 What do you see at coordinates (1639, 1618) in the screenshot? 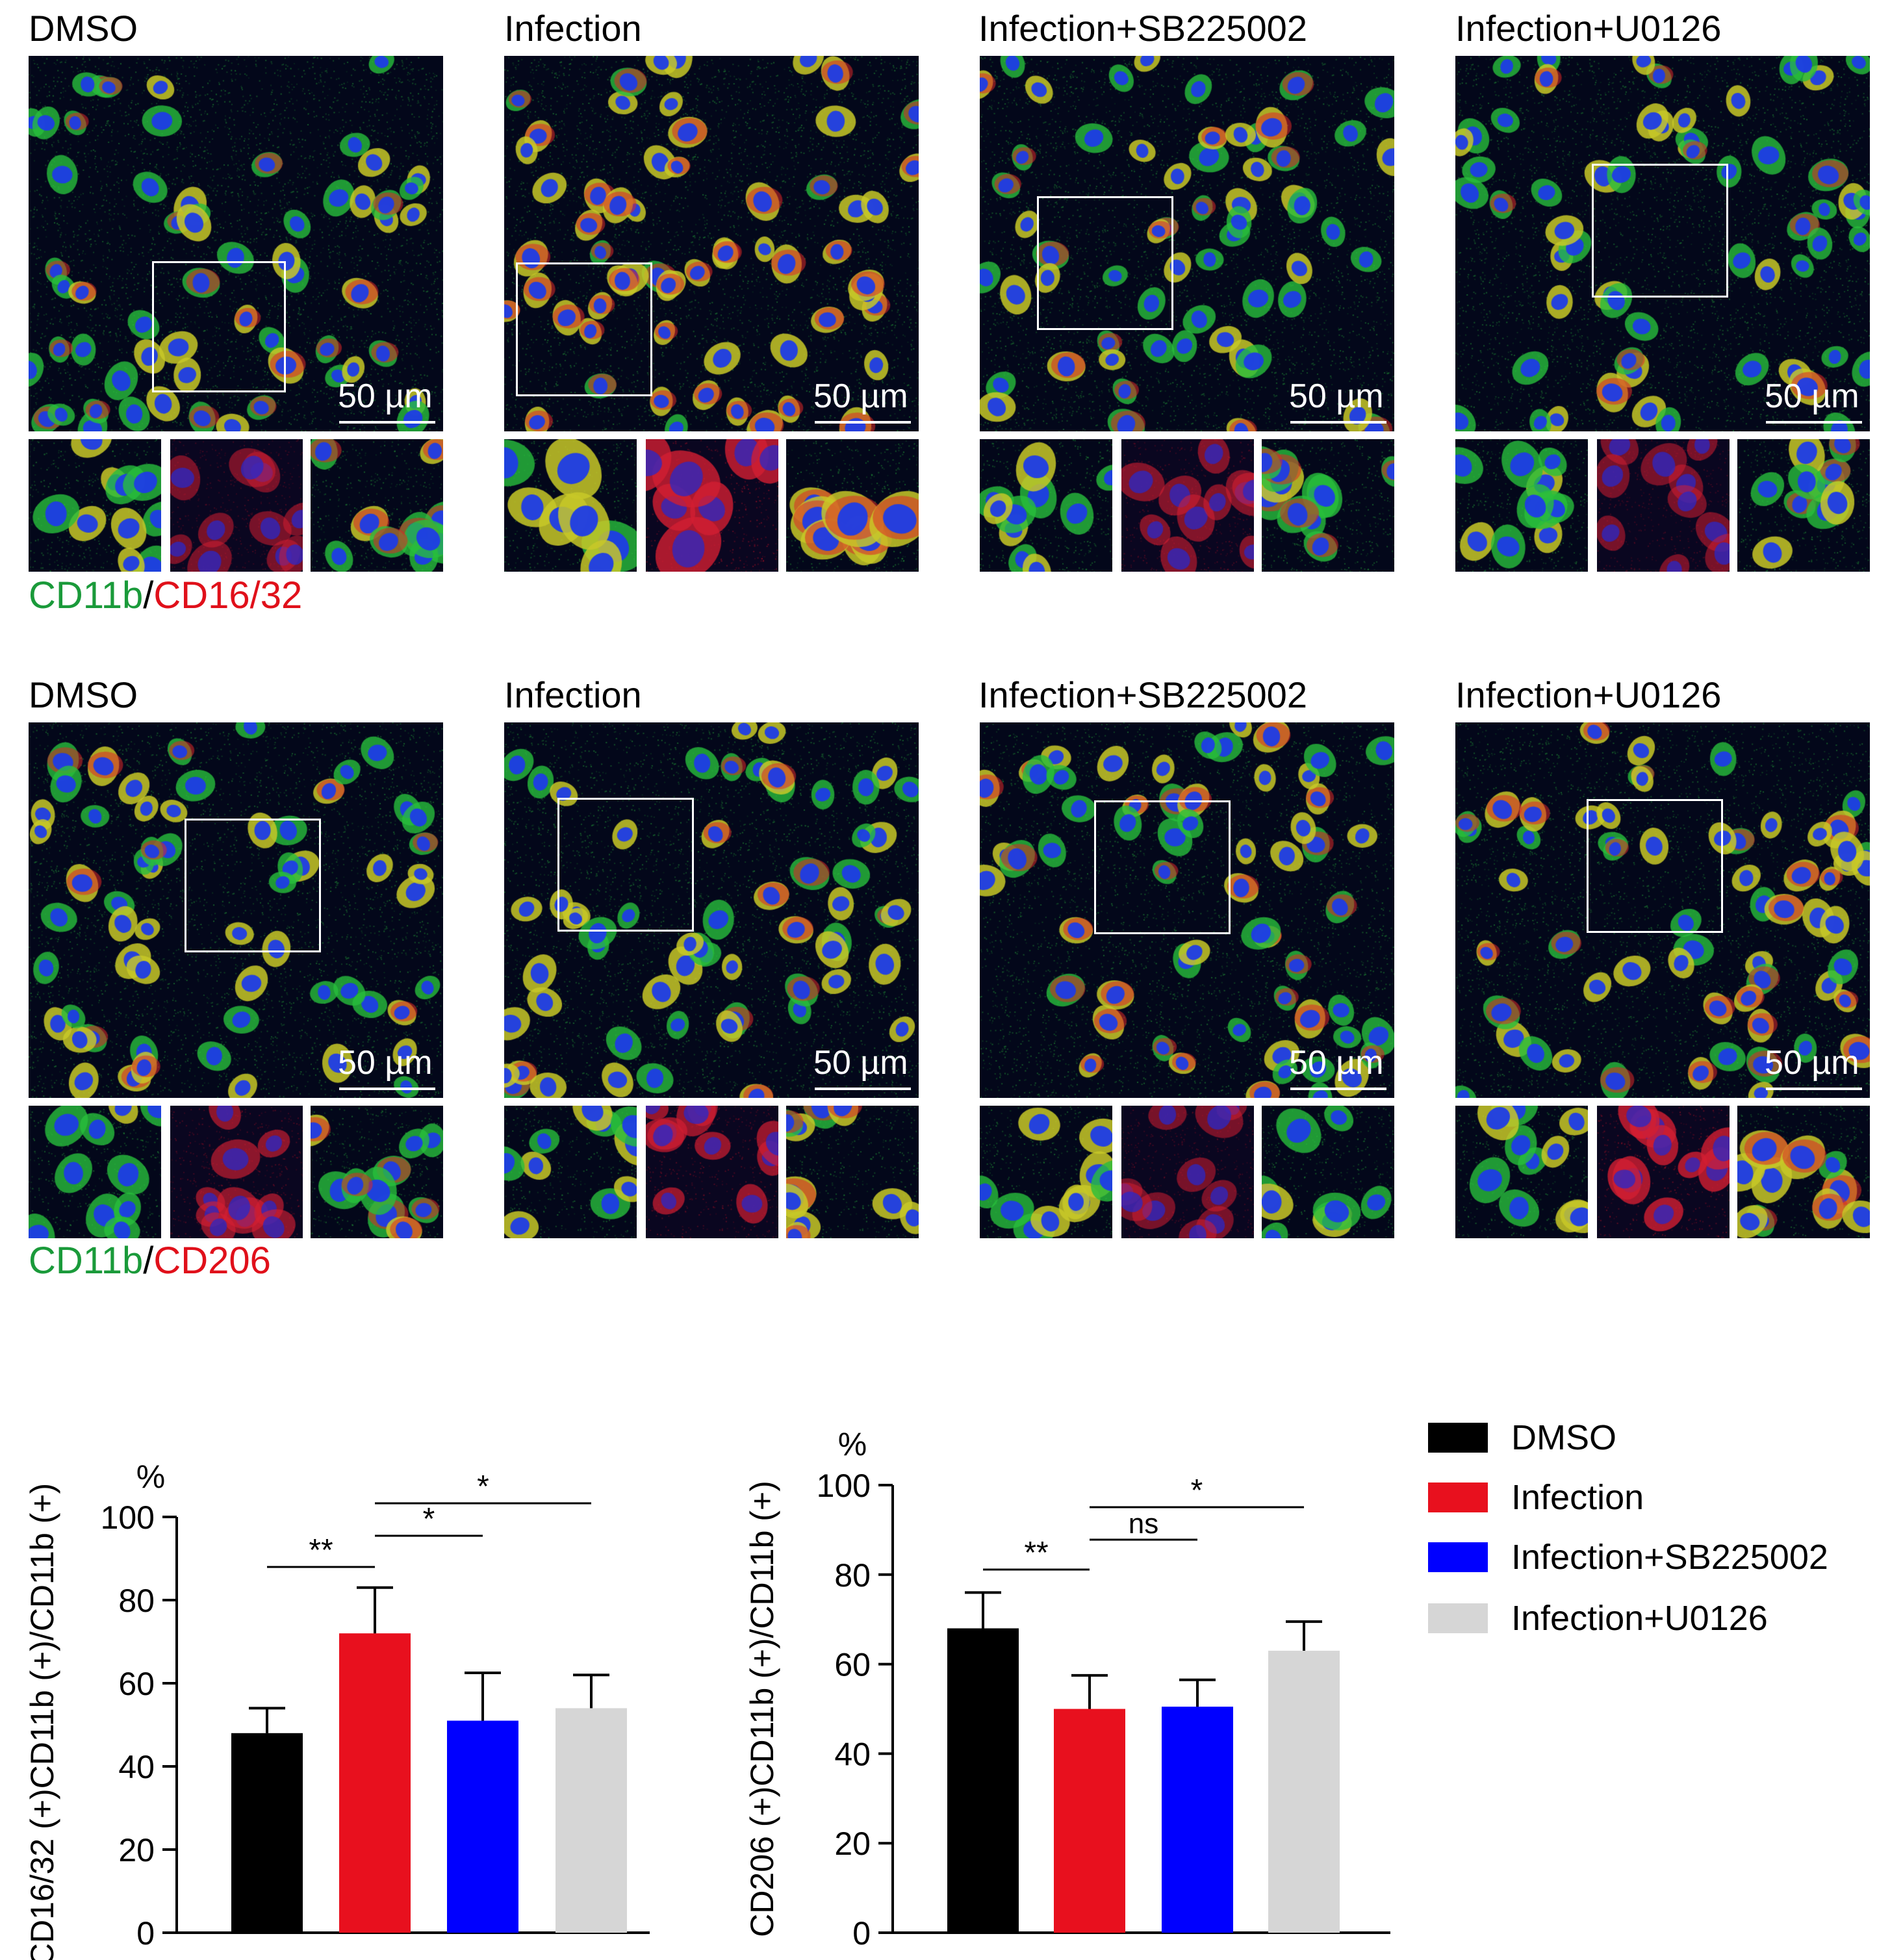
I see `legend-label-infection-u0126: Infection+U0126` at bounding box center [1639, 1618].